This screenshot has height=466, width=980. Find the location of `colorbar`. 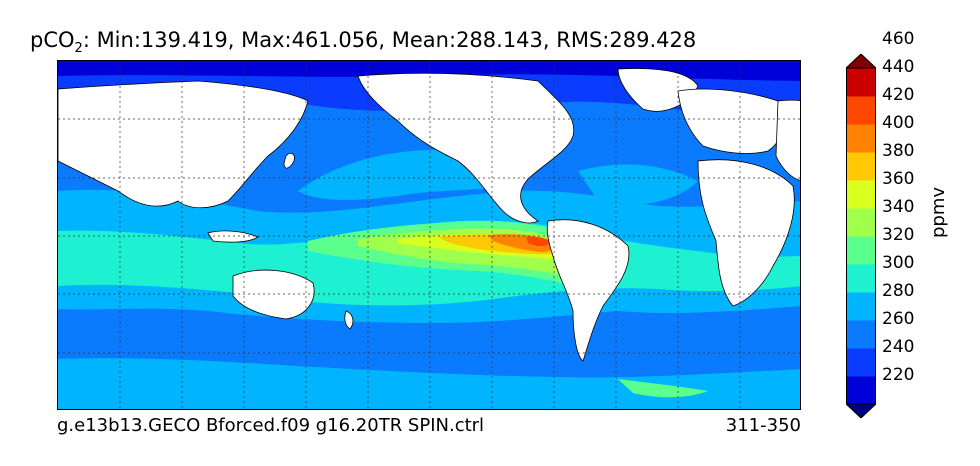

colorbar is located at coordinates (861, 236).